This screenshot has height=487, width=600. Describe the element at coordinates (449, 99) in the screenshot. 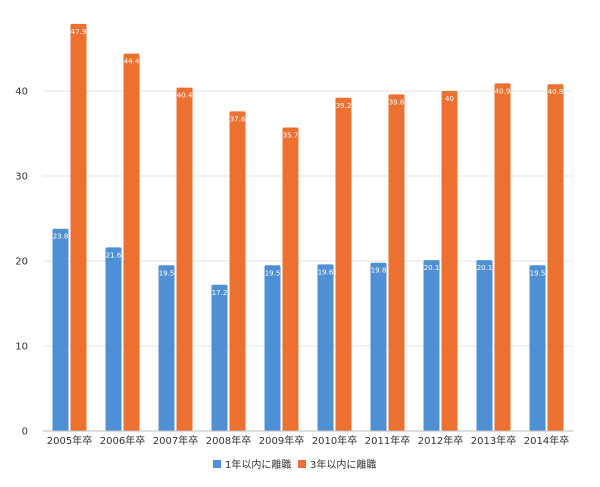

I see `data-label: 40` at that location.